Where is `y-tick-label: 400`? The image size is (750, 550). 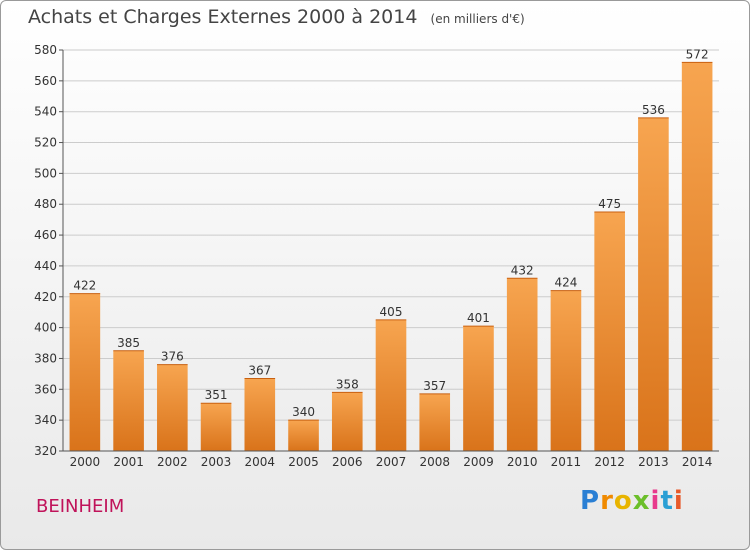 y-tick-label: 400 is located at coordinates (45, 328).